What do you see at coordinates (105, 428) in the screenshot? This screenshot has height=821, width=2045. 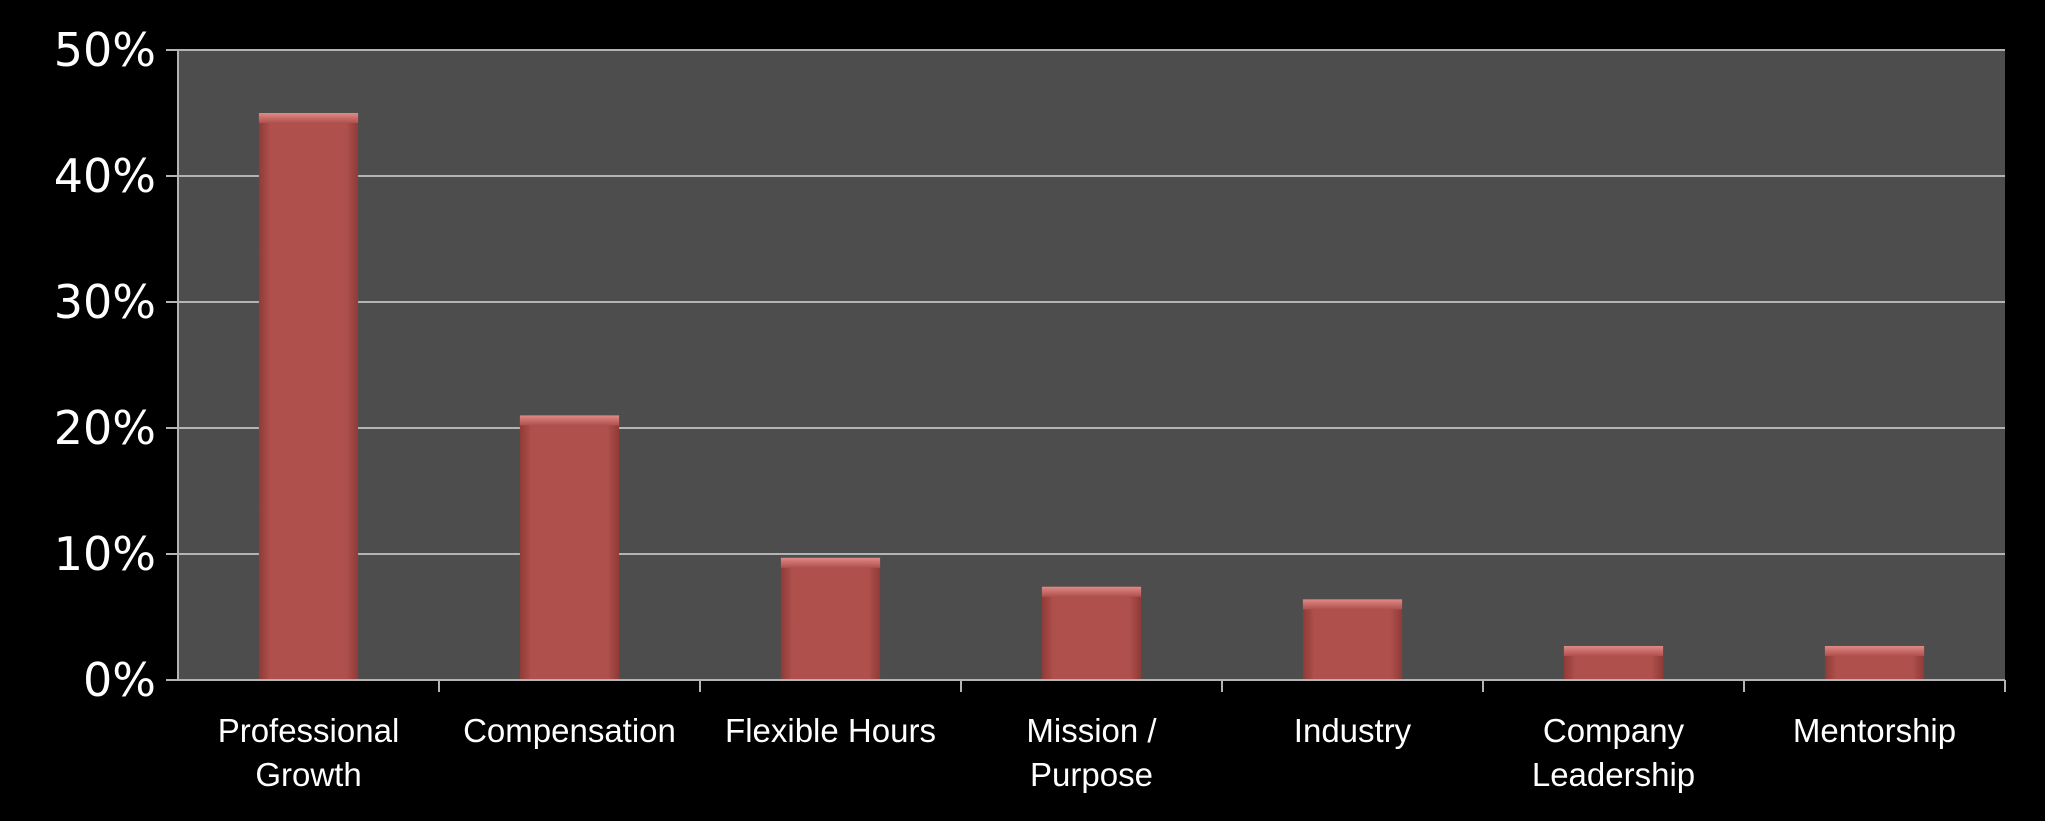 I see `y-tick-label: 20%` at bounding box center [105, 428].